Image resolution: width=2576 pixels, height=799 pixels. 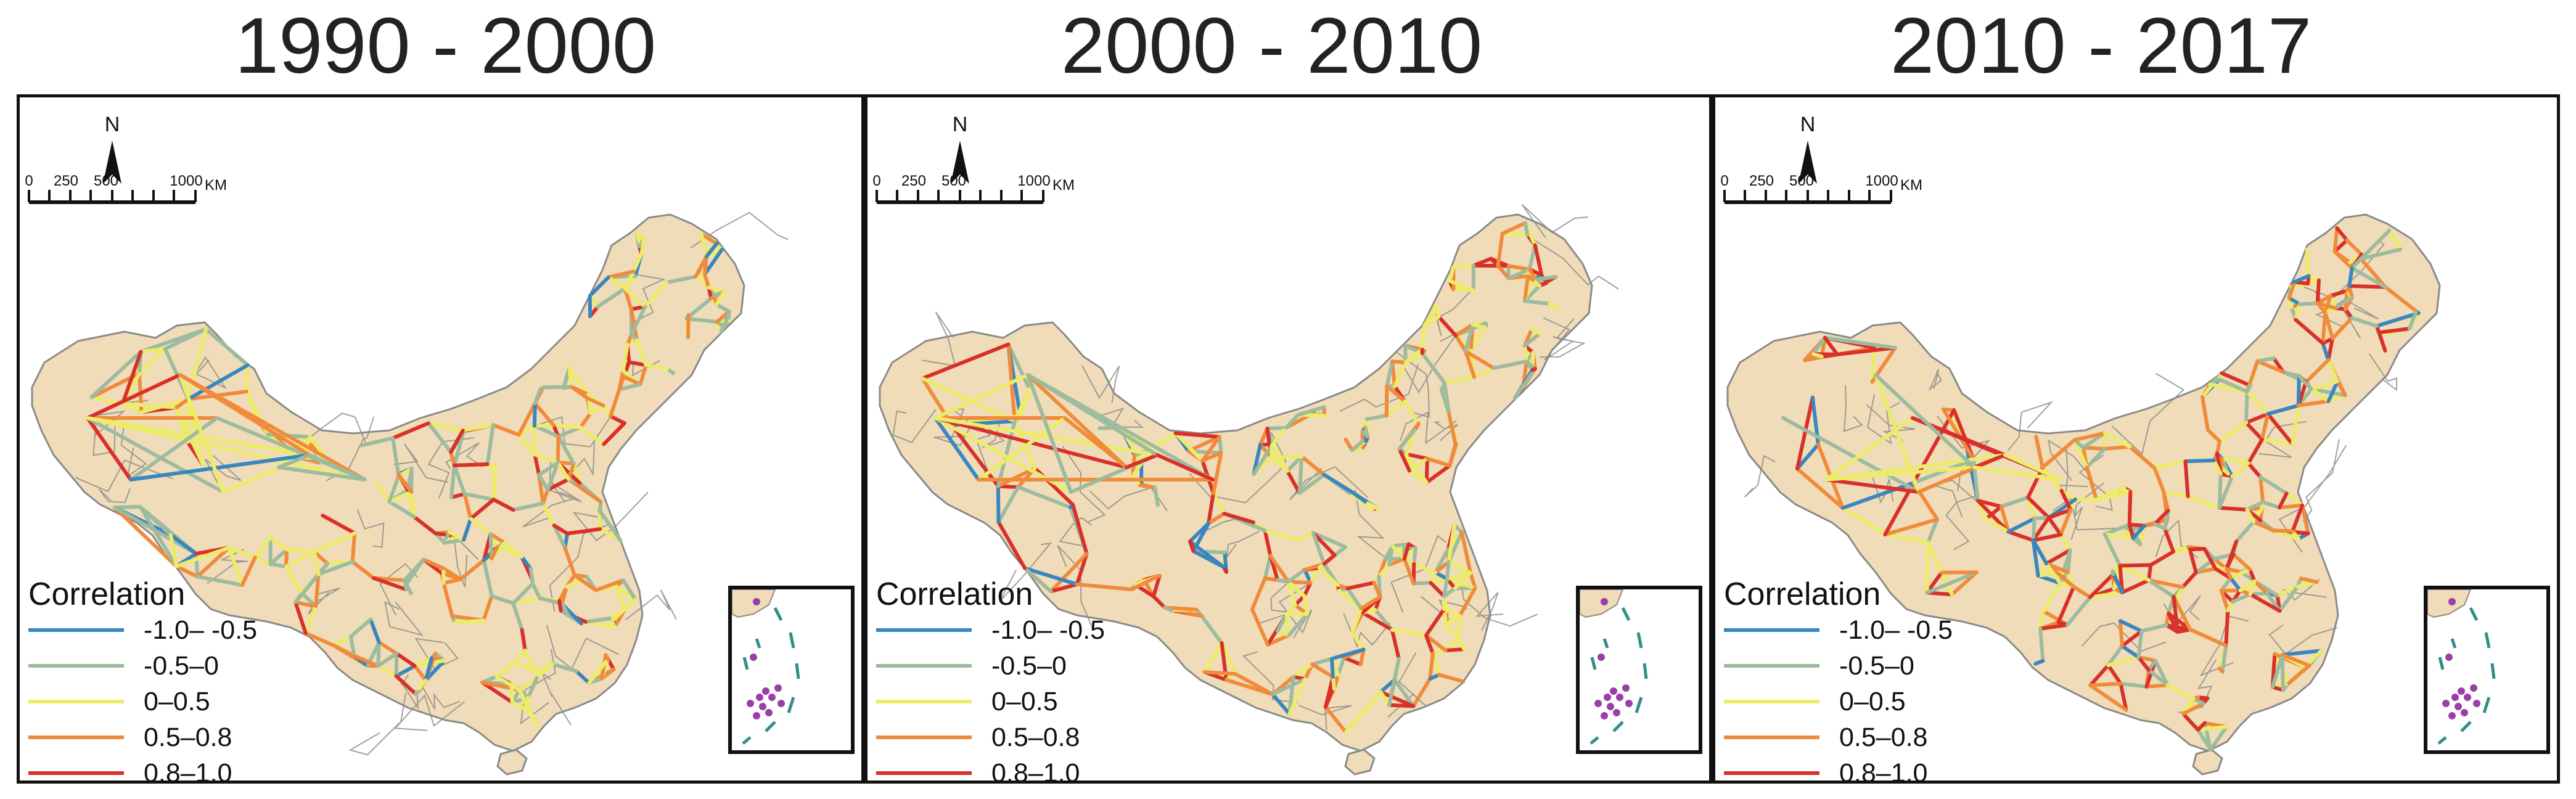 I want to click on legend-label: -1.0– -0.5, so click(x=1048, y=630).